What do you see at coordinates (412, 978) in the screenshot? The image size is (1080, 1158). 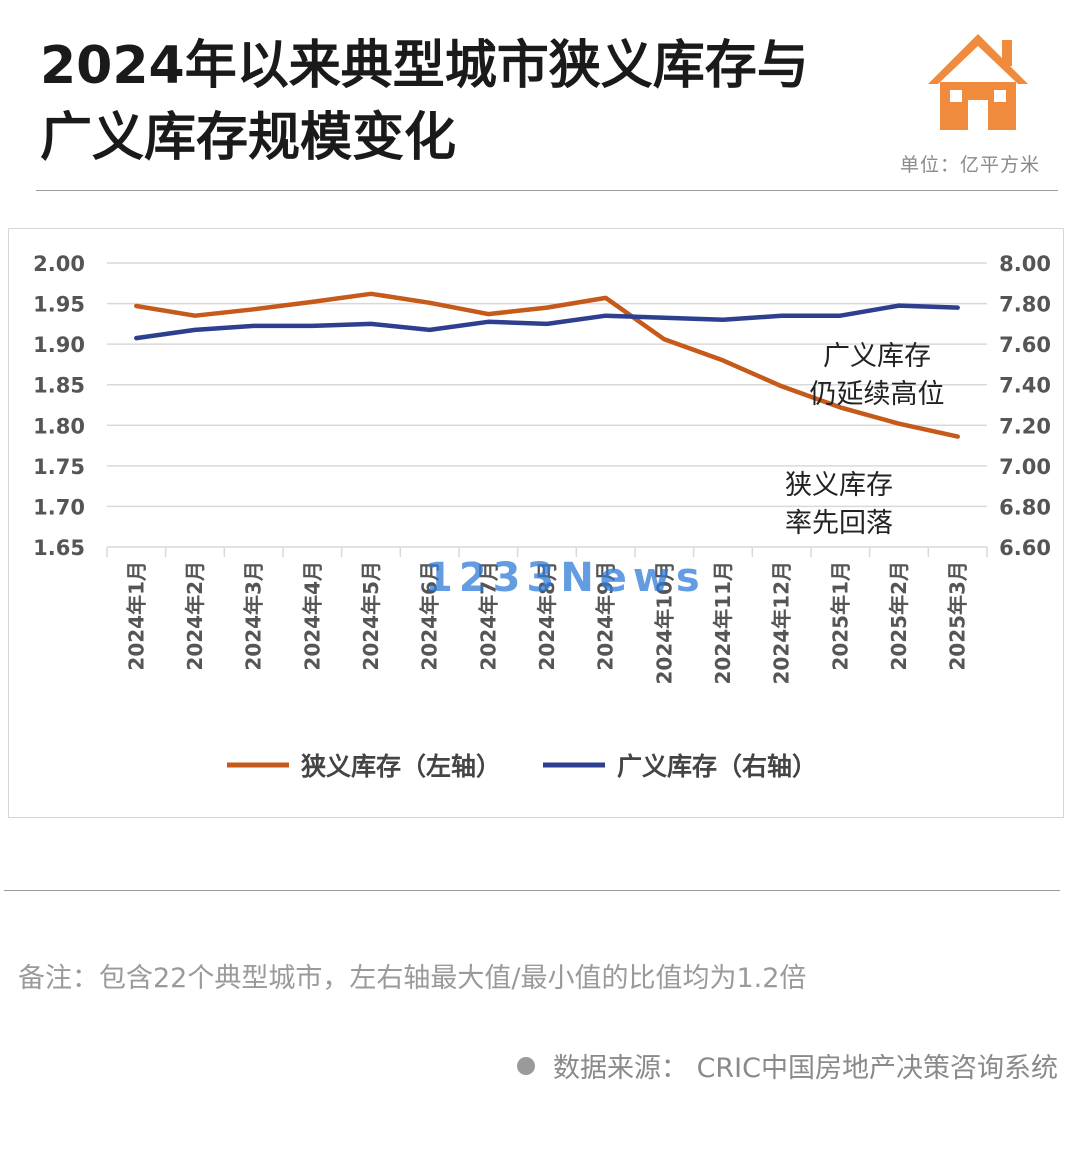 I see `footnote: 备注：包含22个典型城市，左右轴最大值/最小值的比值均为1.2倍` at bounding box center [412, 978].